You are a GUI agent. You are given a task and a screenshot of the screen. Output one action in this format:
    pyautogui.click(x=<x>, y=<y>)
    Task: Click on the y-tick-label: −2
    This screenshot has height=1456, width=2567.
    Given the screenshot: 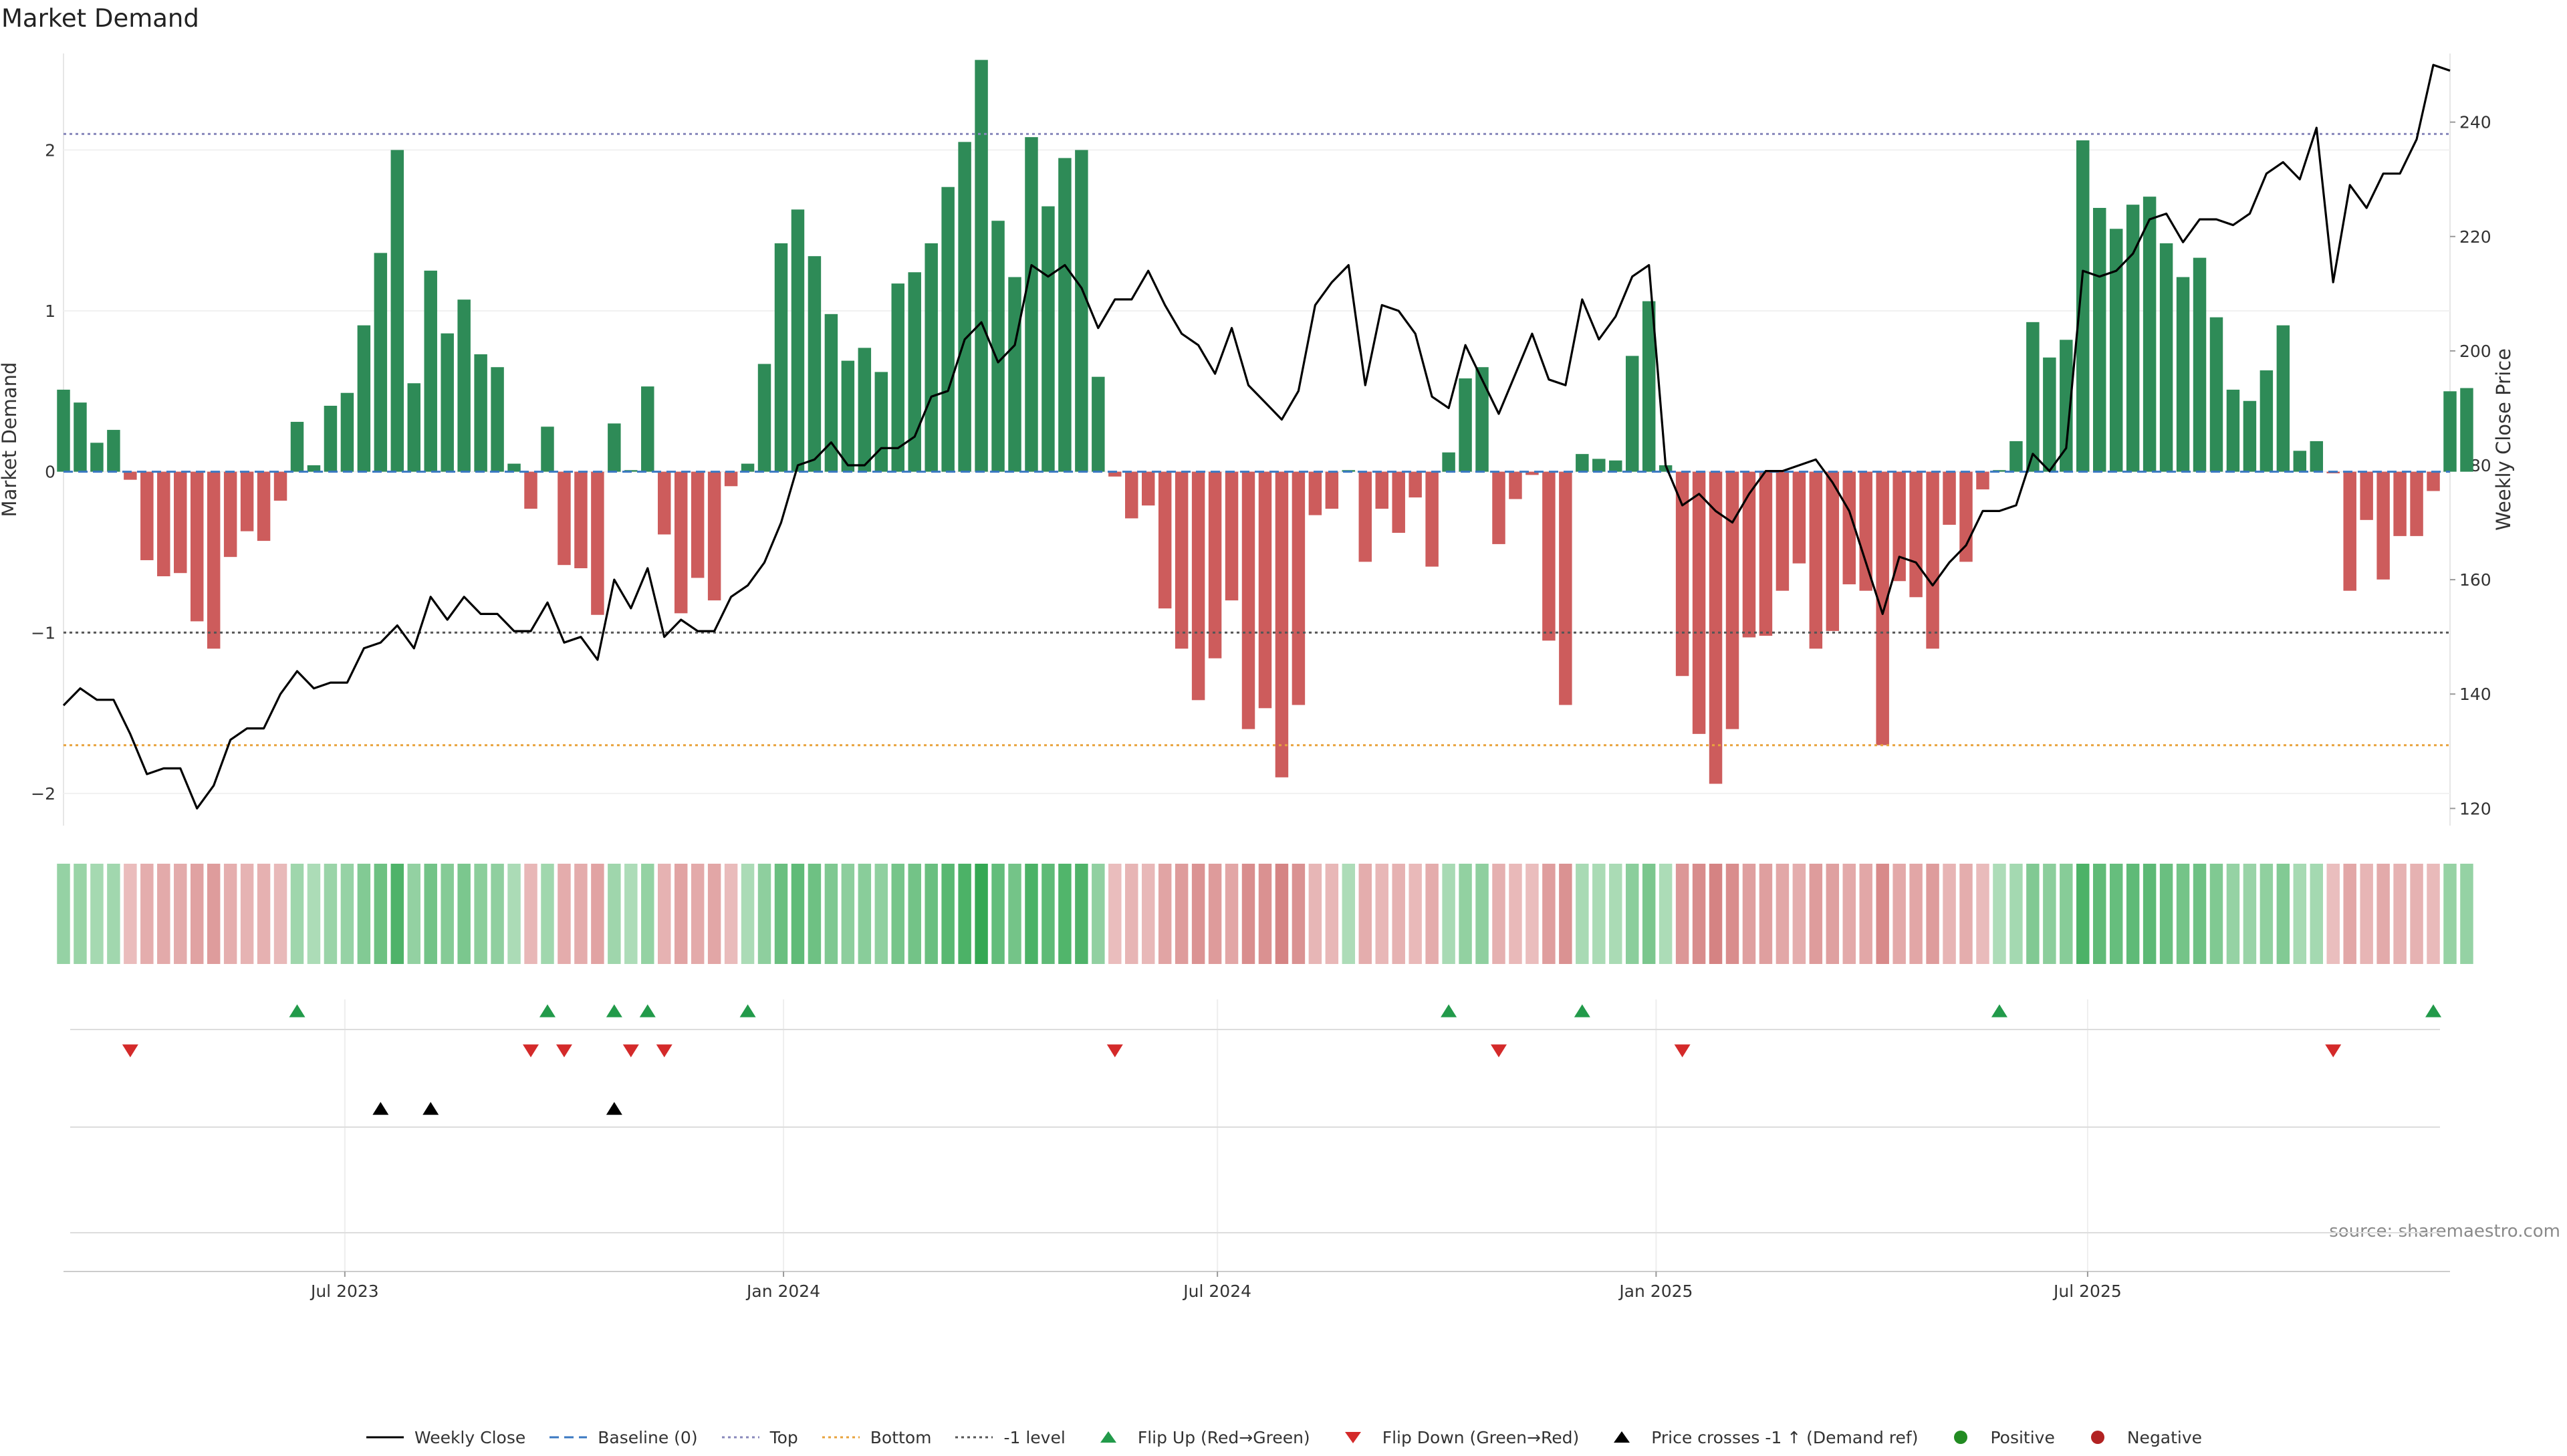 What is the action you would take?
    pyautogui.click(x=43, y=794)
    